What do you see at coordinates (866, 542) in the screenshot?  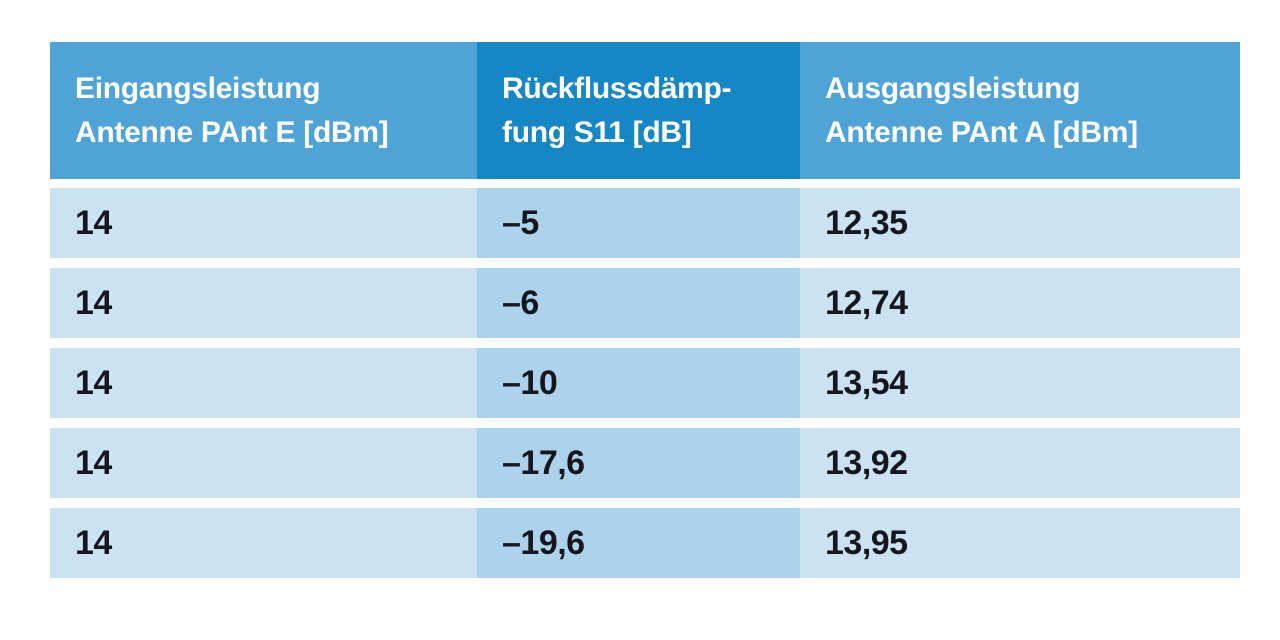 I see `cell-value: 13,95` at bounding box center [866, 542].